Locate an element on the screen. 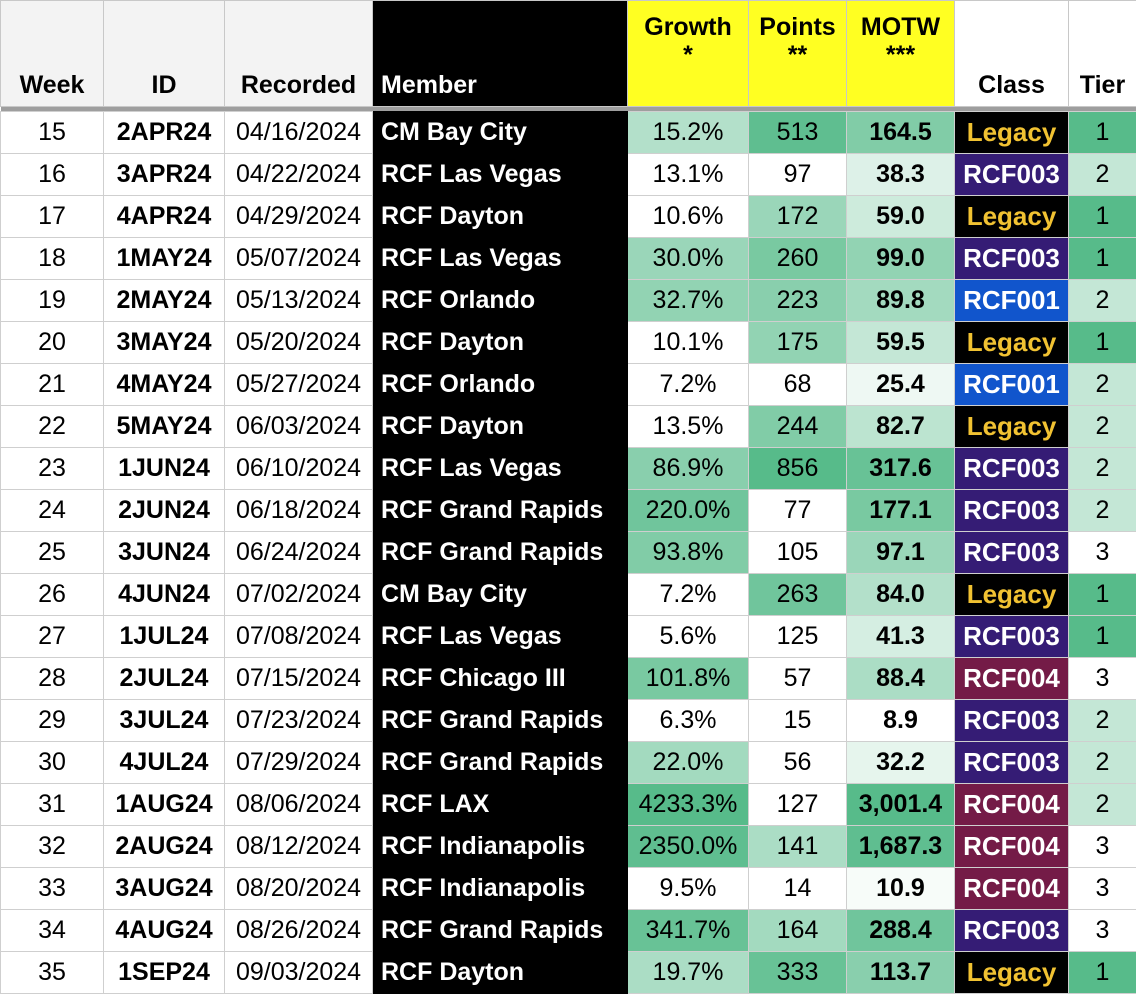  motw-cell: 99.0 is located at coordinates (901, 259).